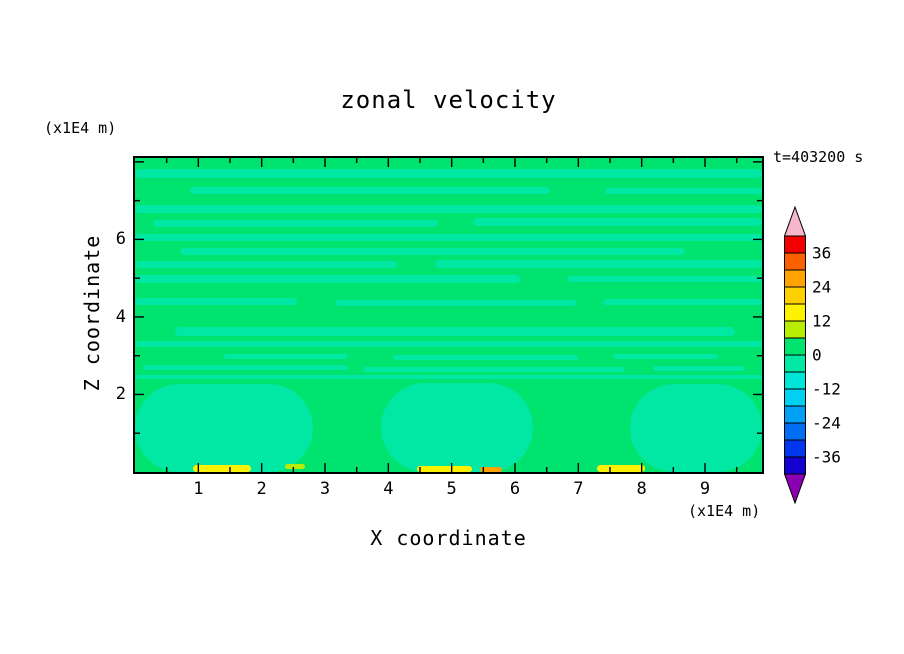 Image resolution: width=904 pixels, height=654 pixels. What do you see at coordinates (822, 321) in the screenshot?
I see `colorbar-label: 12` at bounding box center [822, 321].